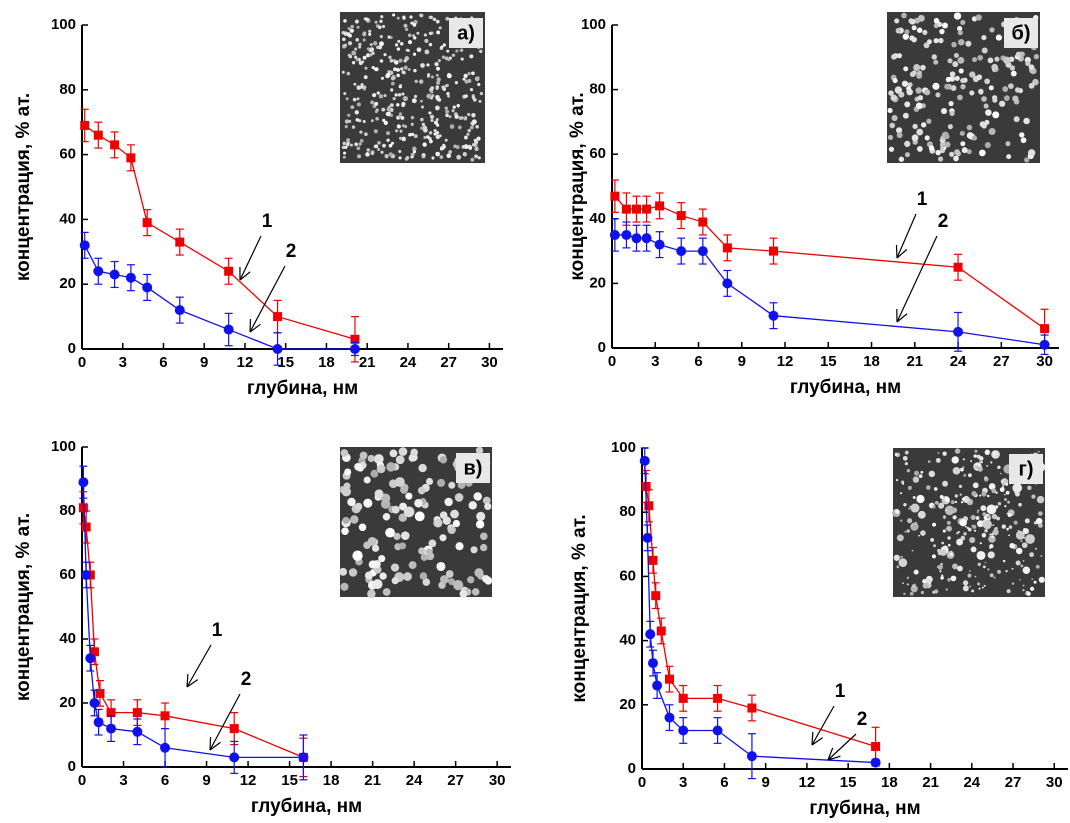  I want to click on y-tick-label: 60, so click(597, 153).